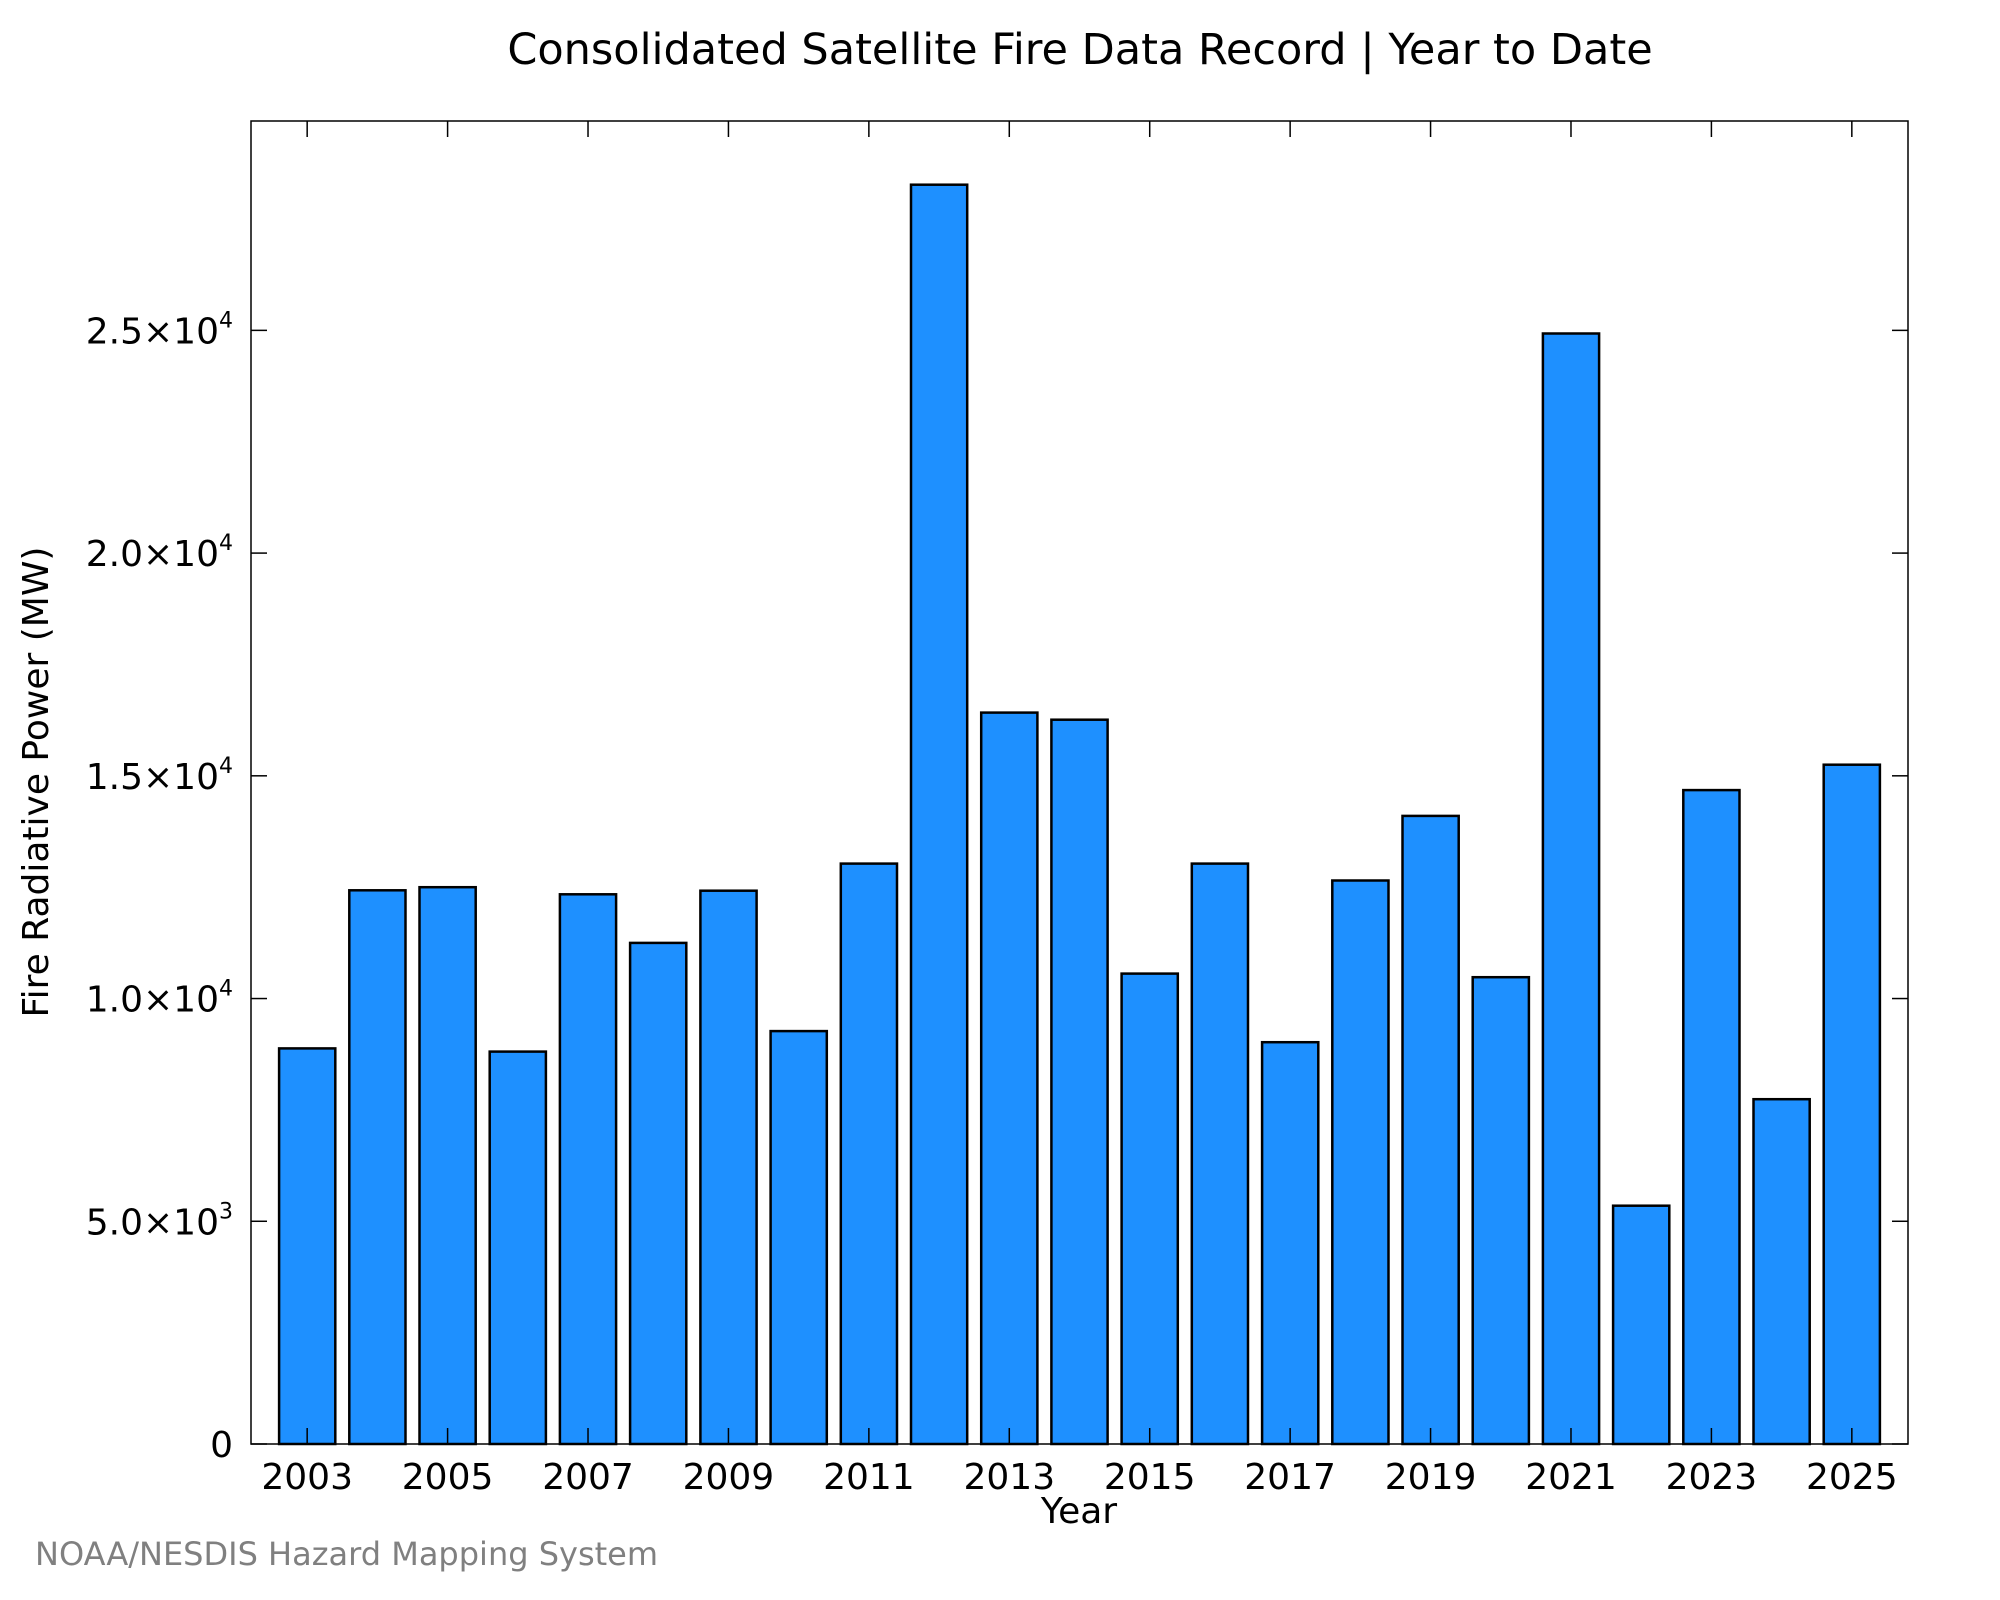 This screenshot has width=2000, height=1600. Describe the element at coordinates (1501, 1210) in the screenshot. I see `bar-2020` at that location.